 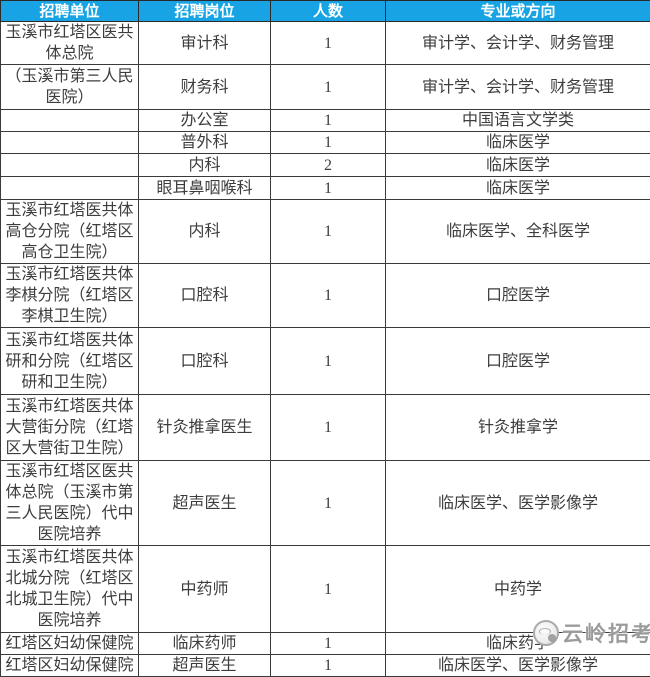 What do you see at coordinates (518, 11) in the screenshot?
I see `header-cell-major: 专业或方向` at bounding box center [518, 11].